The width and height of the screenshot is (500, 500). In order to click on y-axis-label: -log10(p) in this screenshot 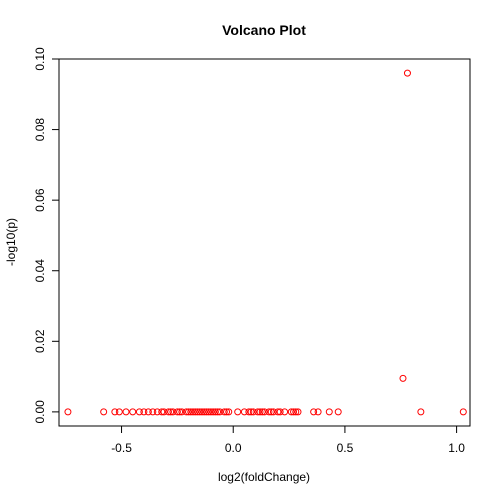, I will do `click(11, 242)`.